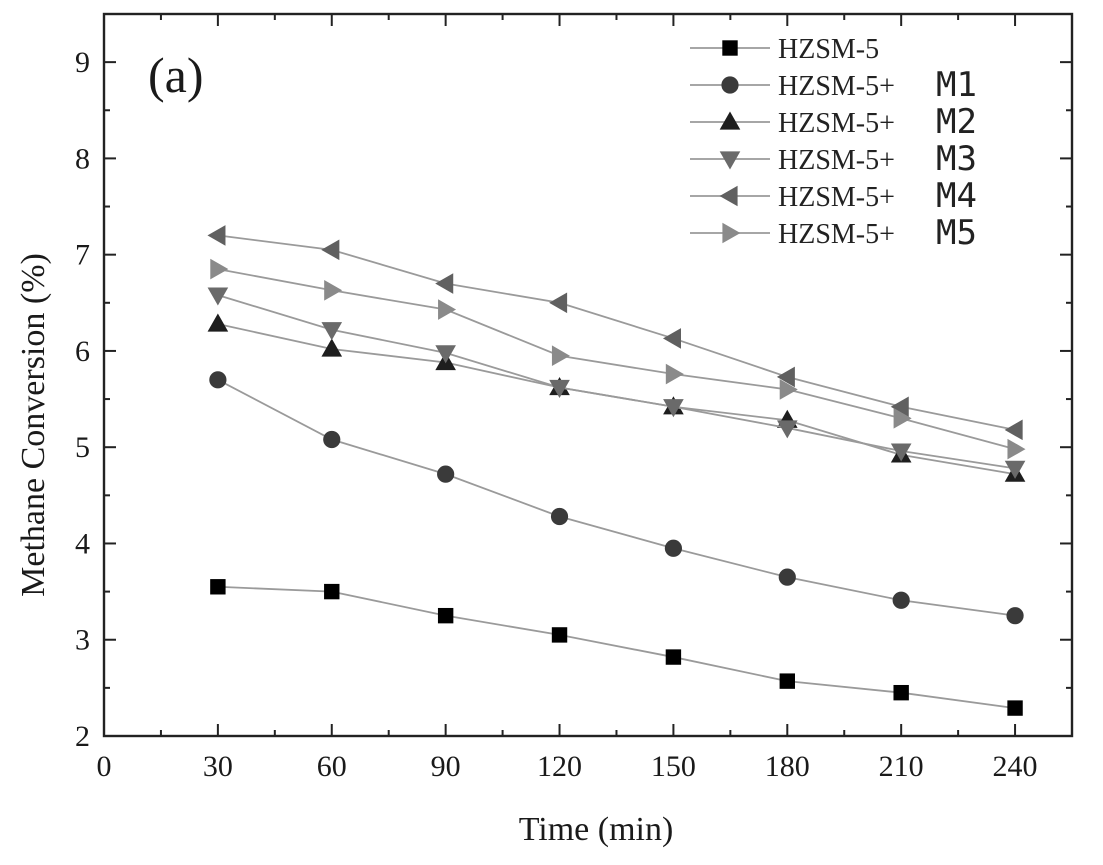  I want to click on x-tick-label: 30, so click(218, 766).